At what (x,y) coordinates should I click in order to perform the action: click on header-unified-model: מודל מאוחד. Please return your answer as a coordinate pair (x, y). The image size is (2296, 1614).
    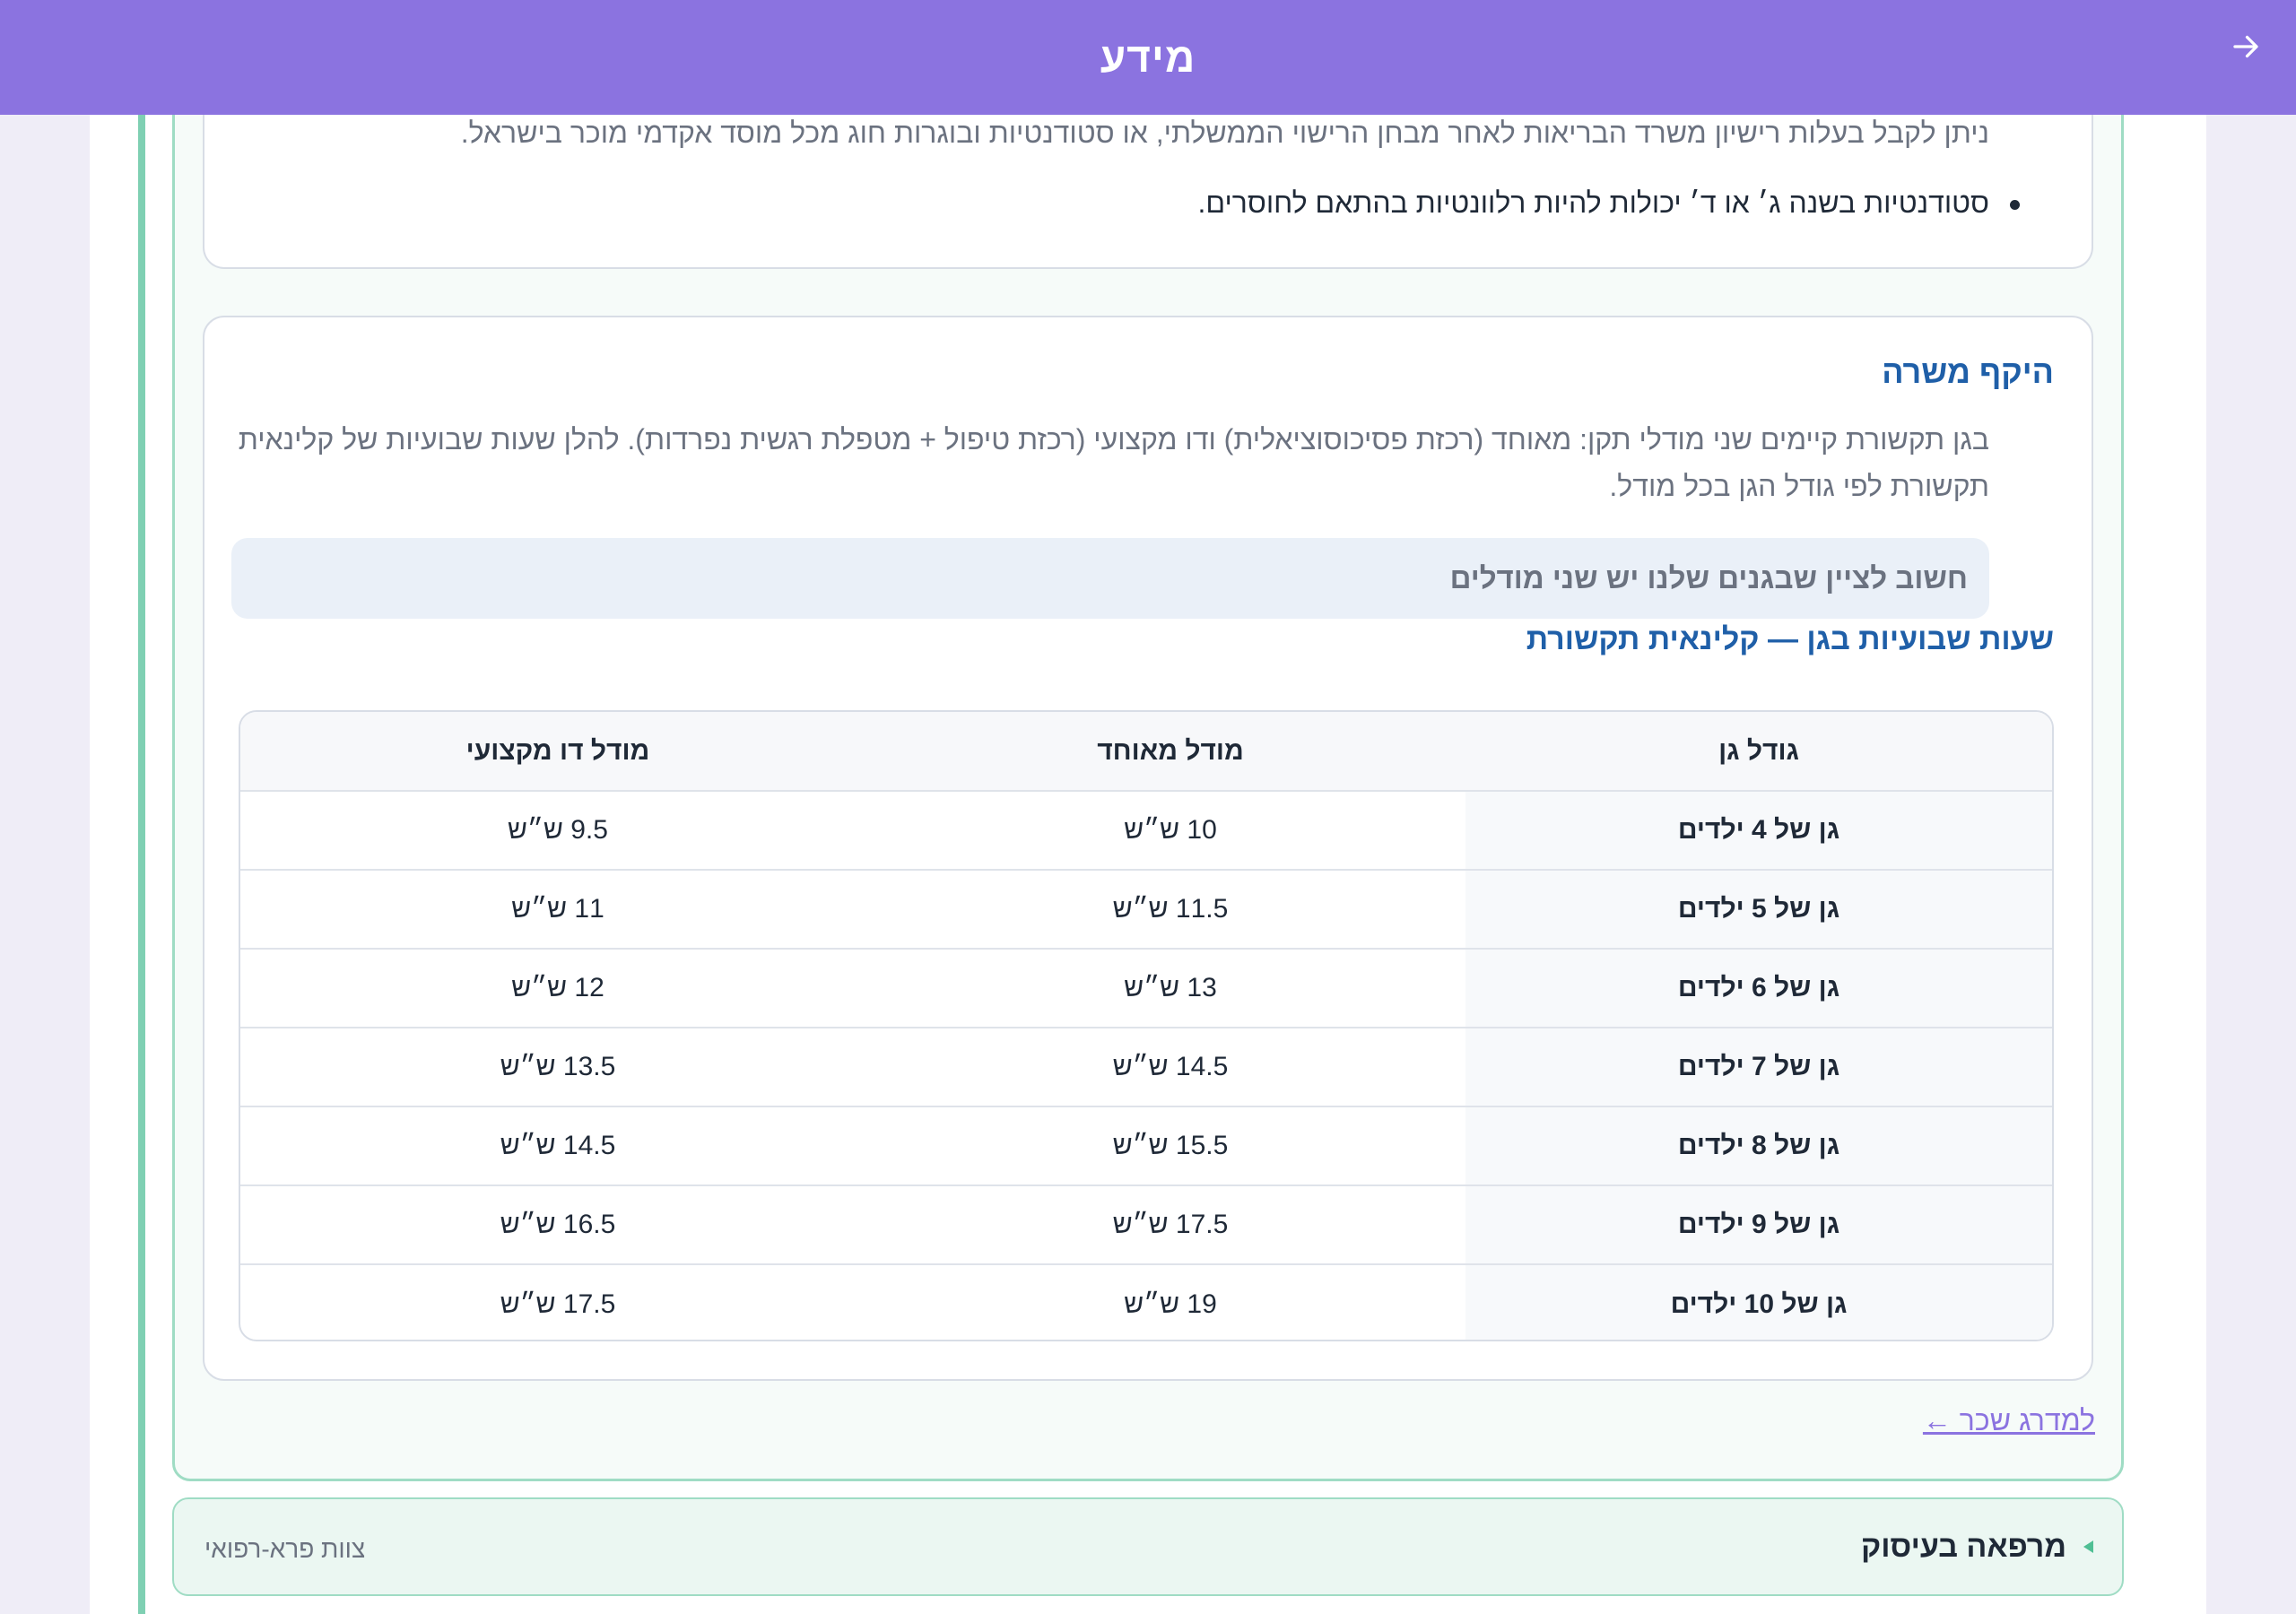
    Looking at the image, I should click on (1170, 752).